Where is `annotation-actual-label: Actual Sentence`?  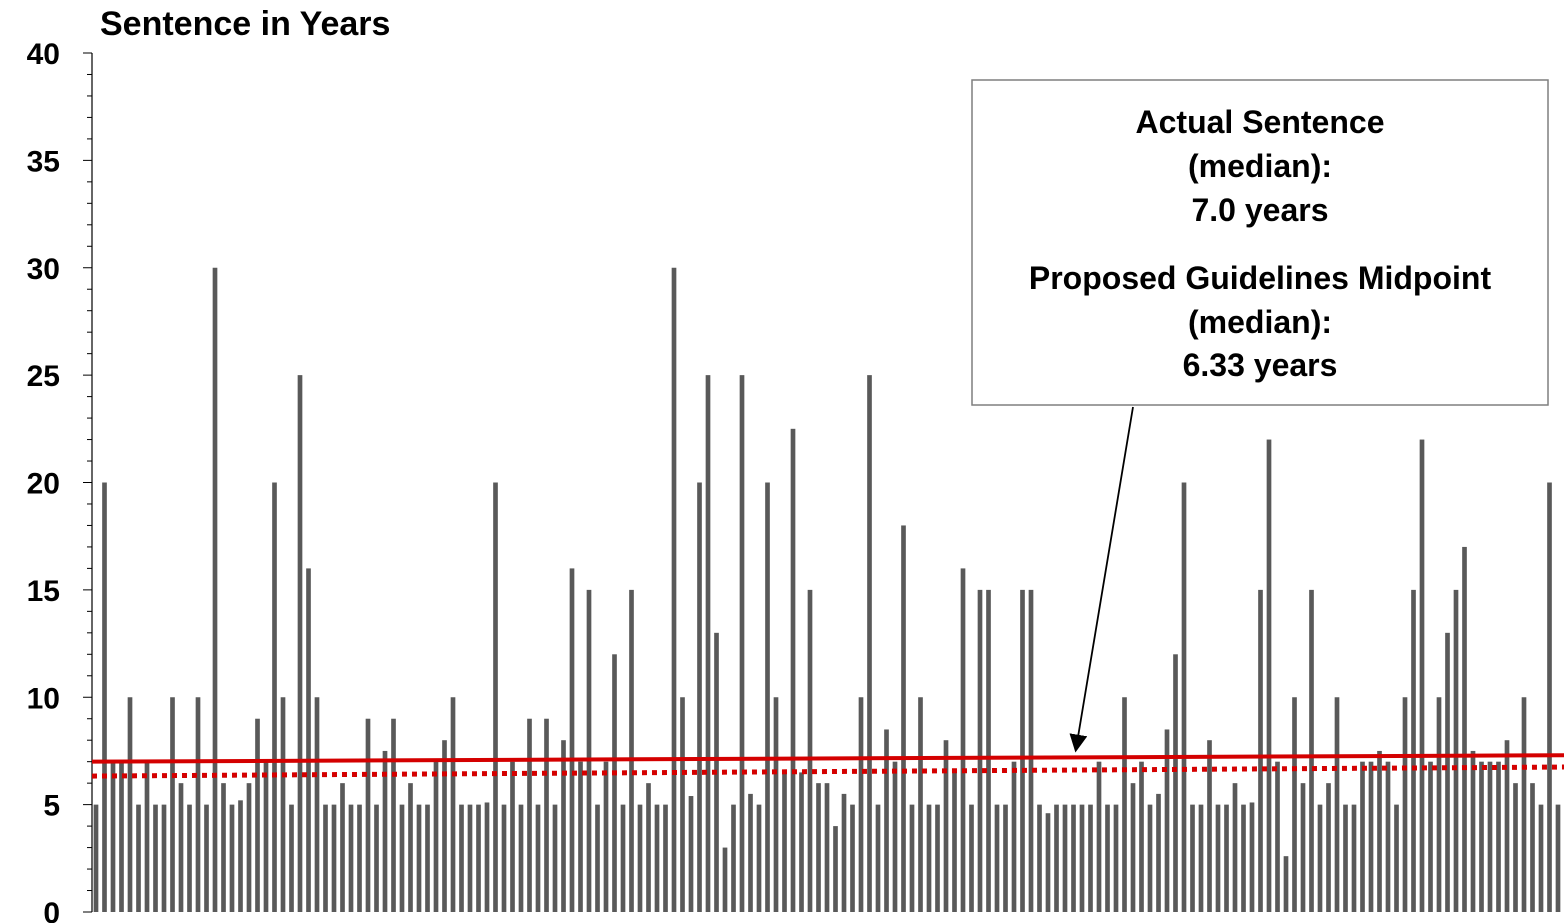 annotation-actual-label: Actual Sentence is located at coordinates (1260, 122).